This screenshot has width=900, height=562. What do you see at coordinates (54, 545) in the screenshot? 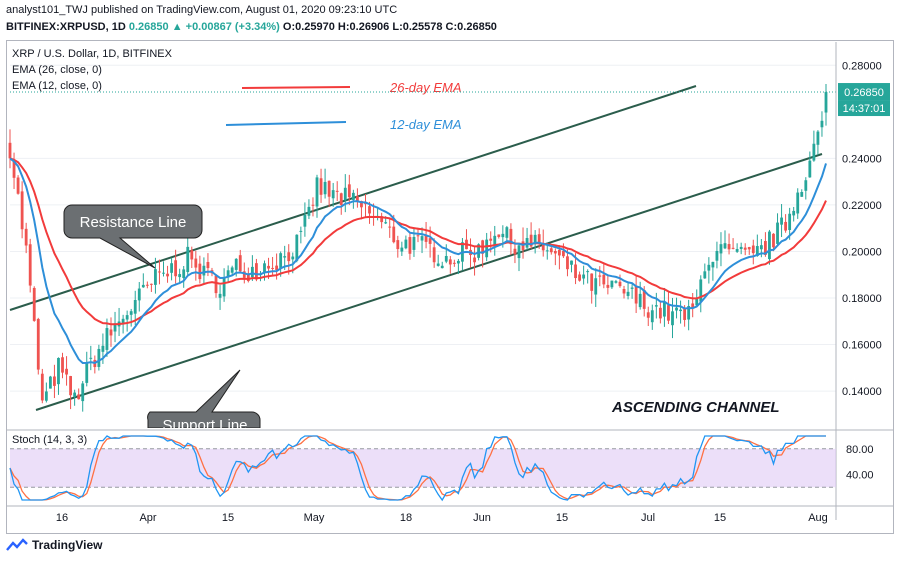
I see `tradingview-footer: TradingView` at bounding box center [54, 545].